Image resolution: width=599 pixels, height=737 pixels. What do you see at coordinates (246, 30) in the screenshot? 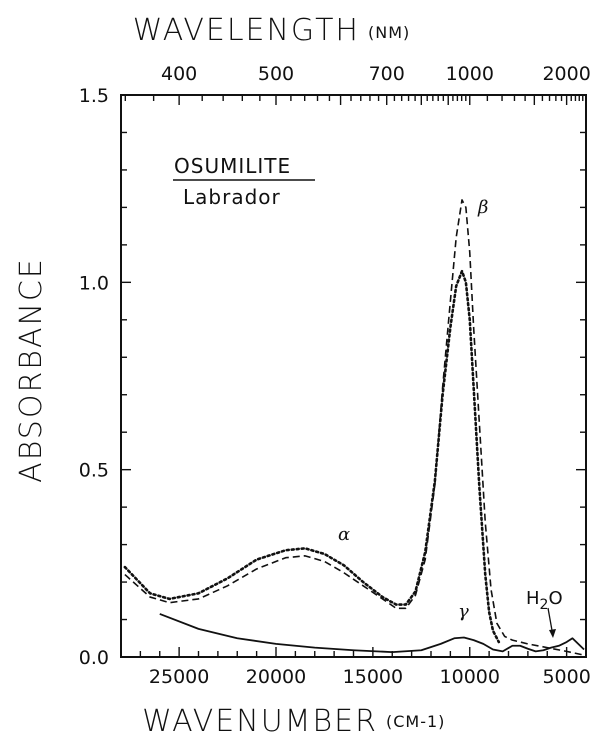
I see `top-axis-title: WAVELENGTH` at bounding box center [246, 30].